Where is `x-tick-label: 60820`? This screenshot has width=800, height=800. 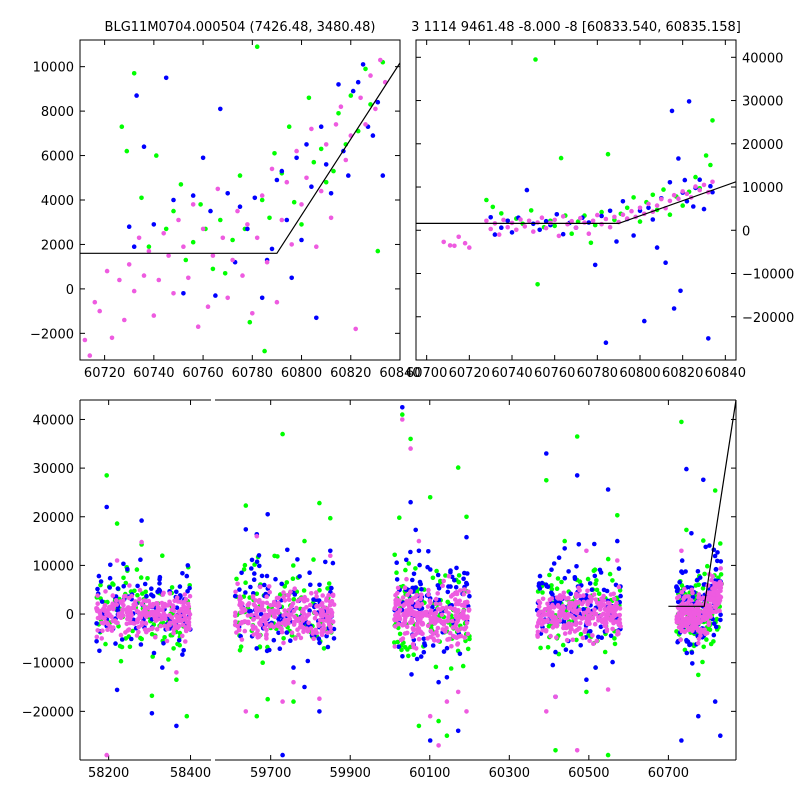 x-tick-label: 60820 is located at coordinates (682, 373).